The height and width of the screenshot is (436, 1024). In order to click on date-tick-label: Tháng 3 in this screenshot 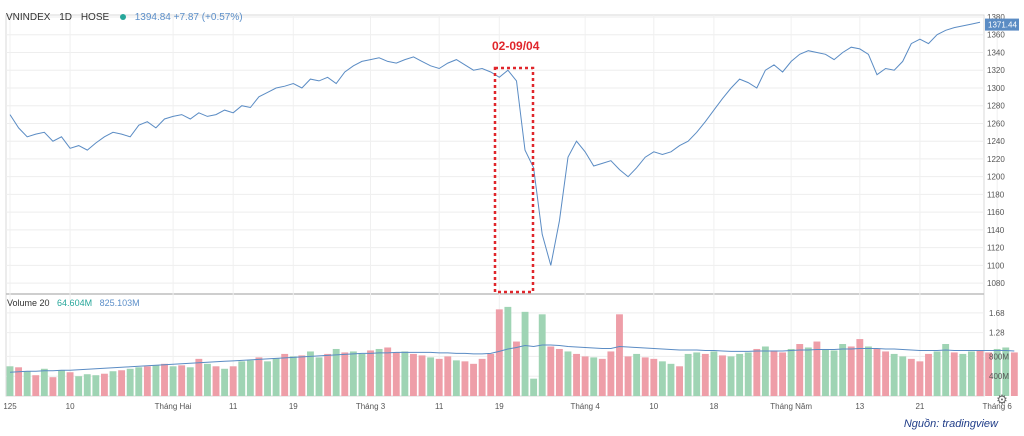, I will do `click(371, 406)`.